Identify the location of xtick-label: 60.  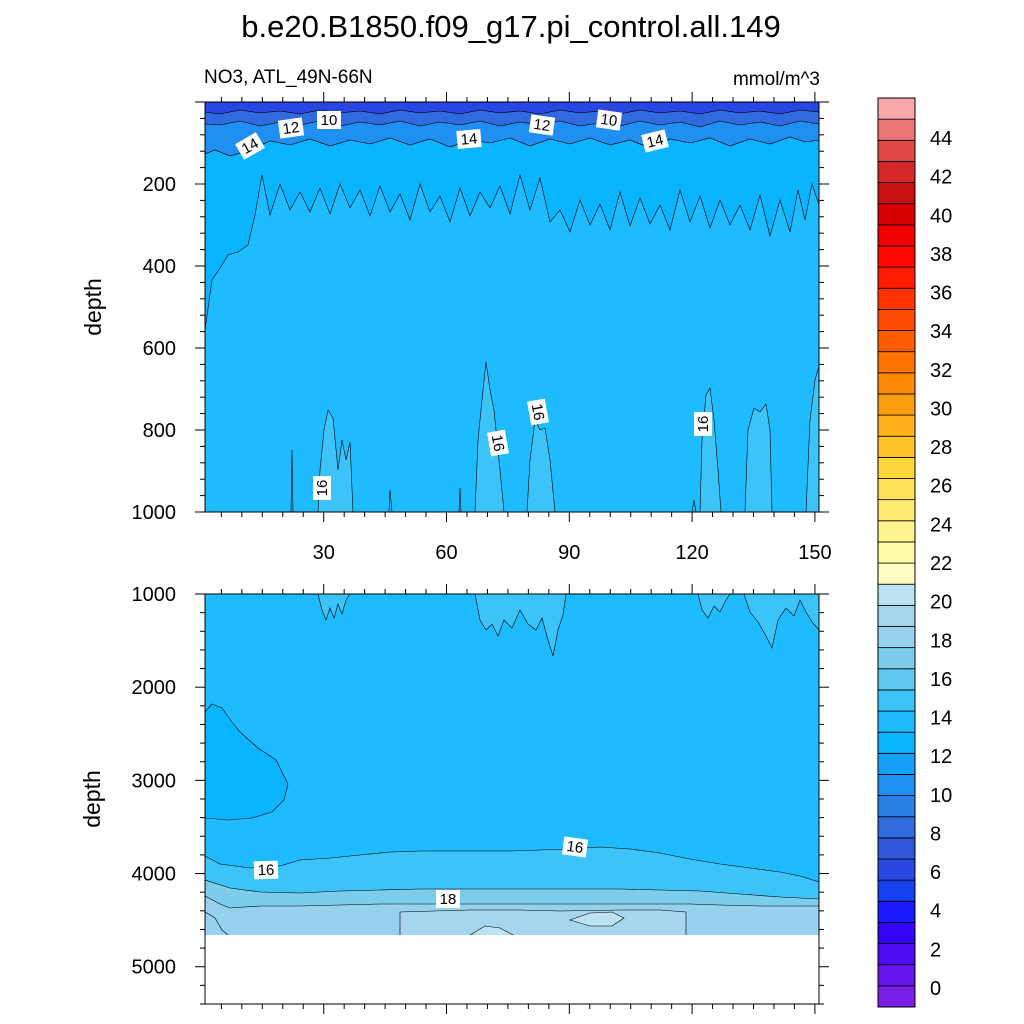
(446, 553).